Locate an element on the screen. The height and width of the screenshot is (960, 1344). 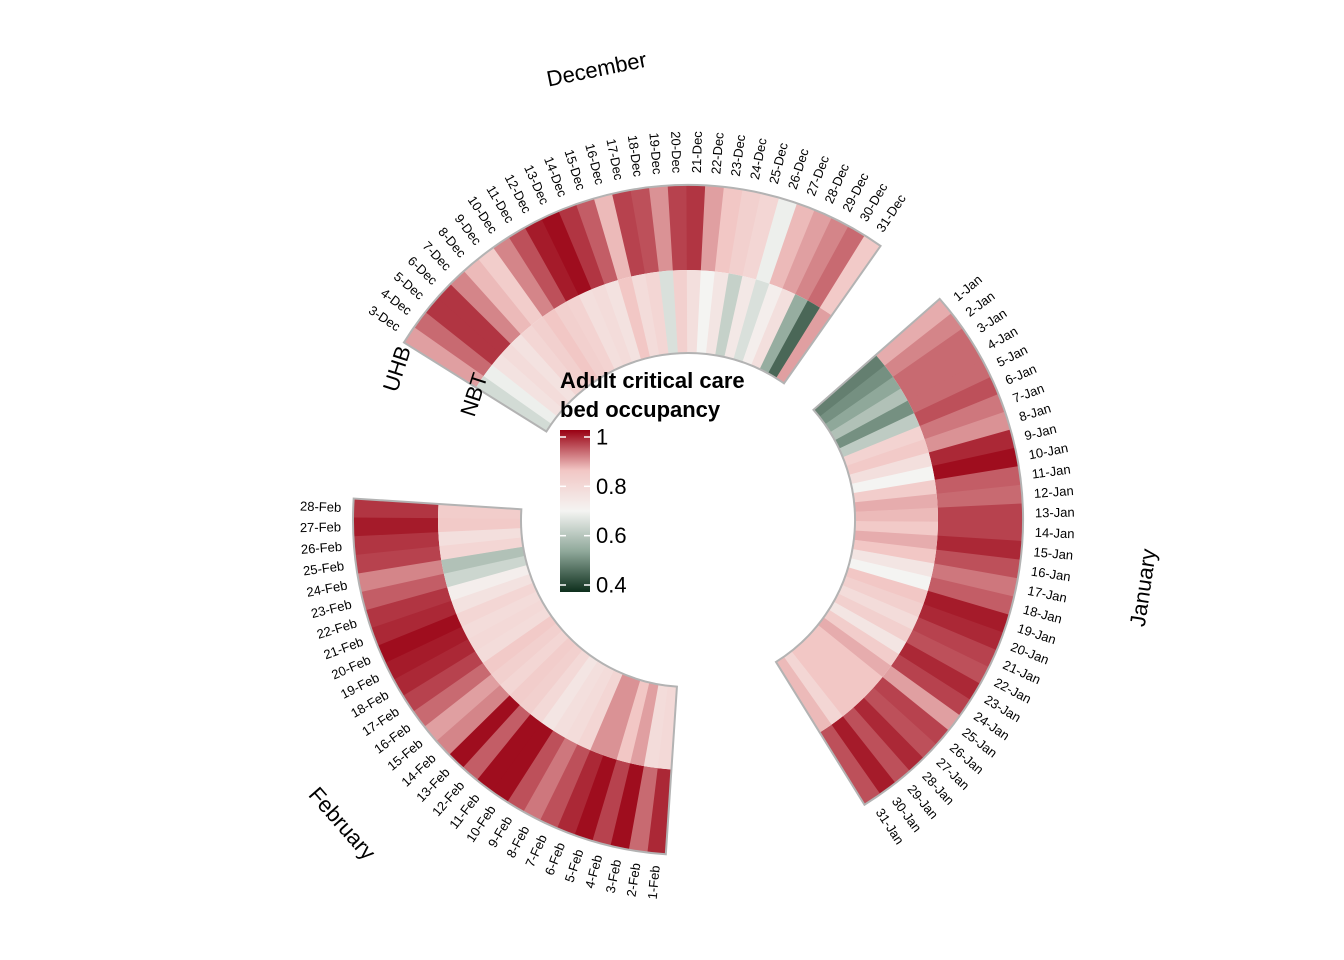
cell-nbt-20-feb is located at coordinates (496, 604).